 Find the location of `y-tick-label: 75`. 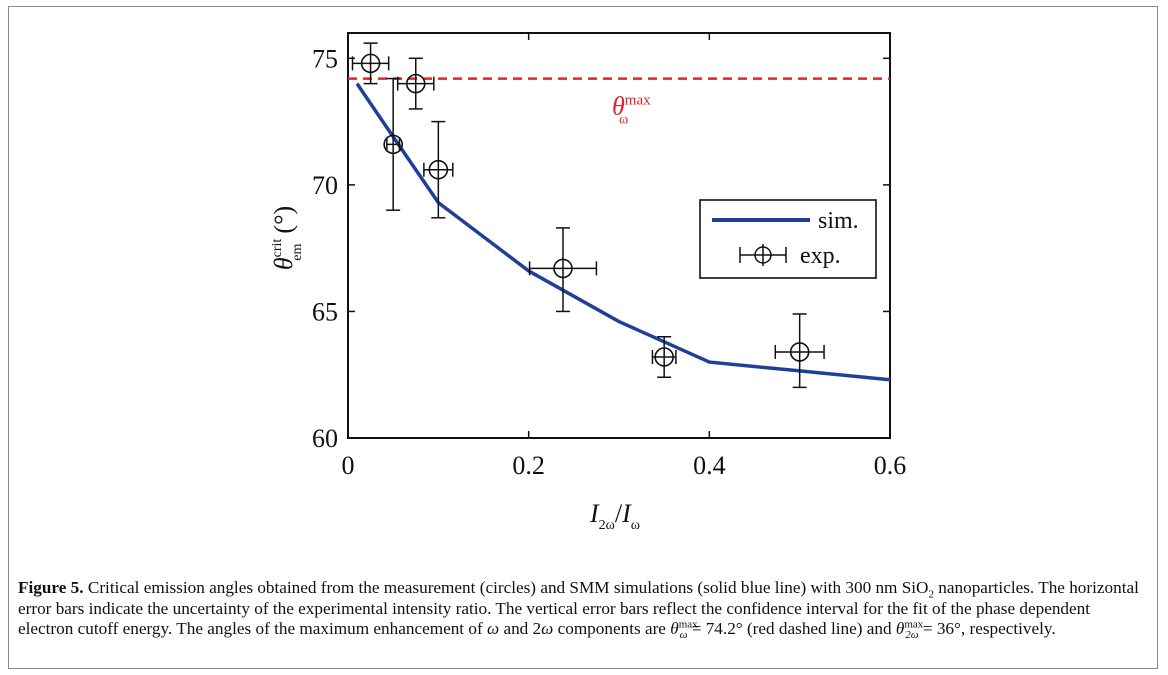

y-tick-label: 75 is located at coordinates (325, 58).